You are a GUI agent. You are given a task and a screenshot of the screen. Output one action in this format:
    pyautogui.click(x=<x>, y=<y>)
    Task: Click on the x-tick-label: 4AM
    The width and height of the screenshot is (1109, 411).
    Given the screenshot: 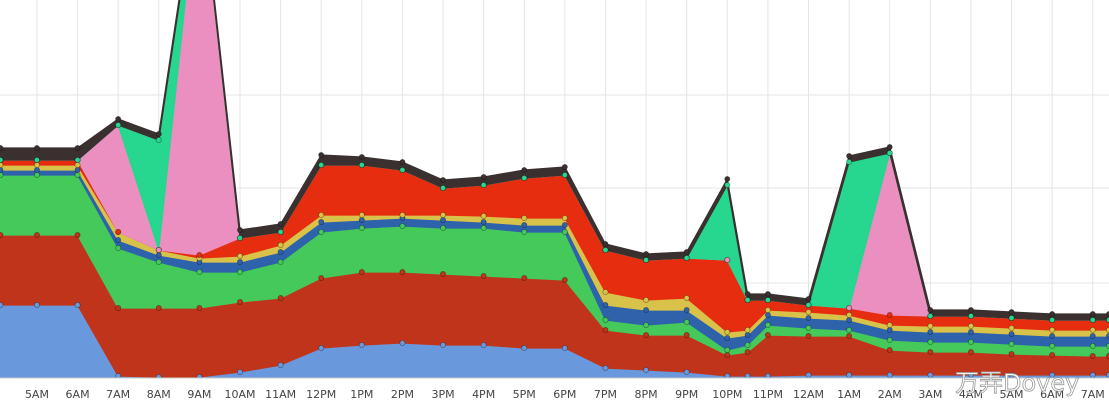 What is the action you would take?
    pyautogui.click(x=971, y=394)
    